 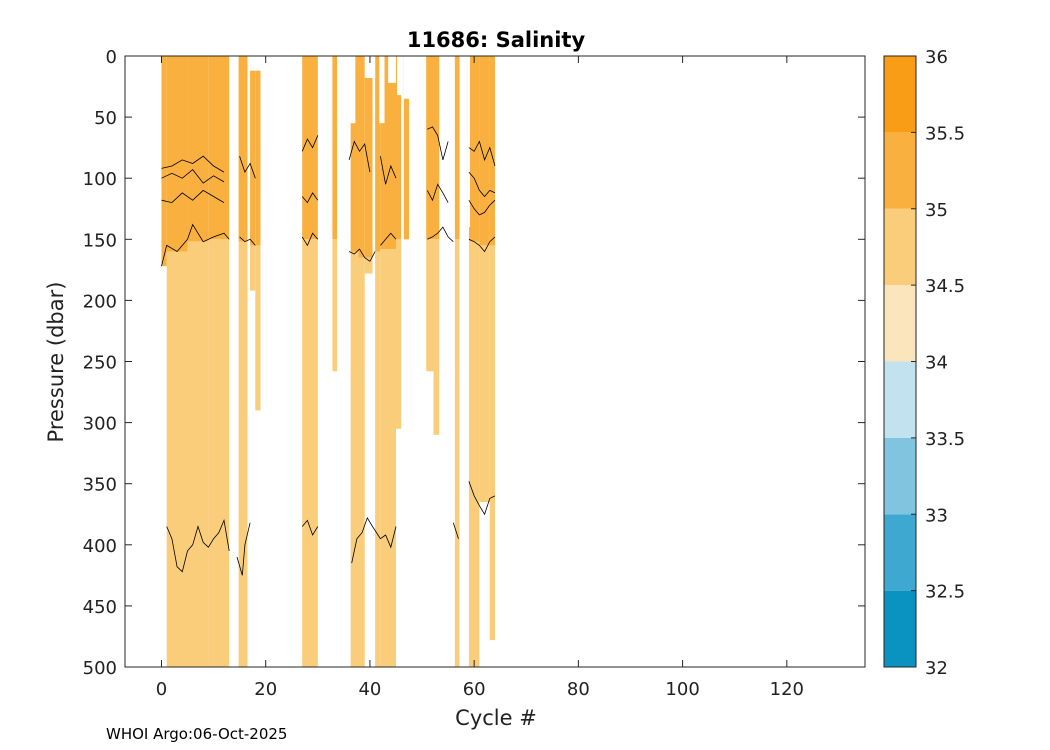 I want to click on colorbar-tick-label: 32, so click(x=936, y=668).